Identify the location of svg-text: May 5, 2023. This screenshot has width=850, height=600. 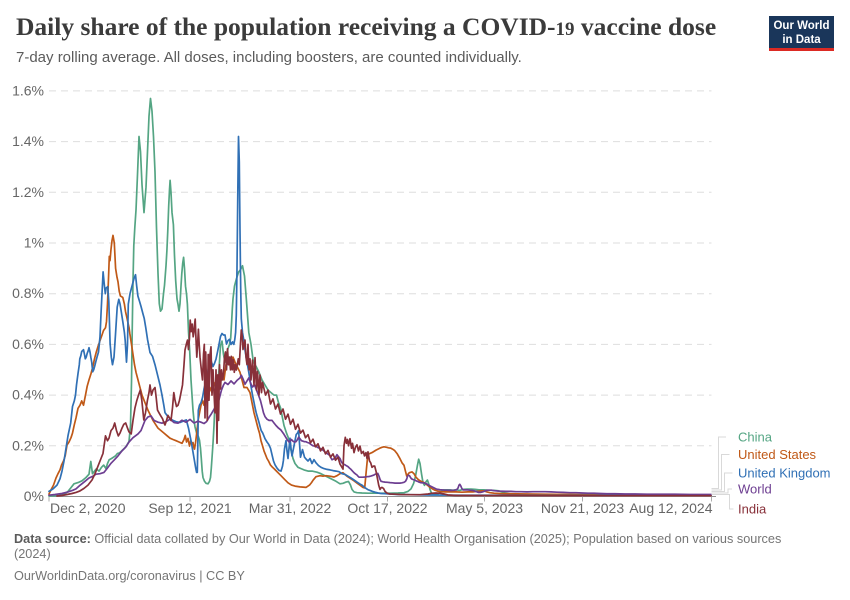
(484, 508).